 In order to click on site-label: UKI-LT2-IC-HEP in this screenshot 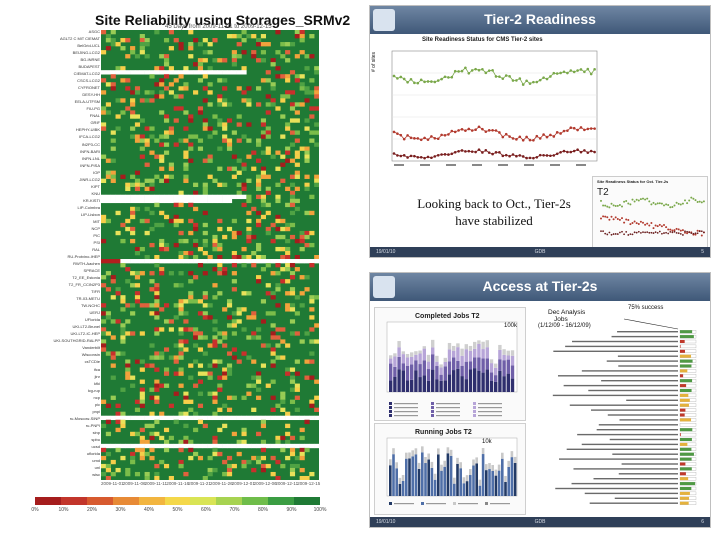, I will do `click(85, 334)`.